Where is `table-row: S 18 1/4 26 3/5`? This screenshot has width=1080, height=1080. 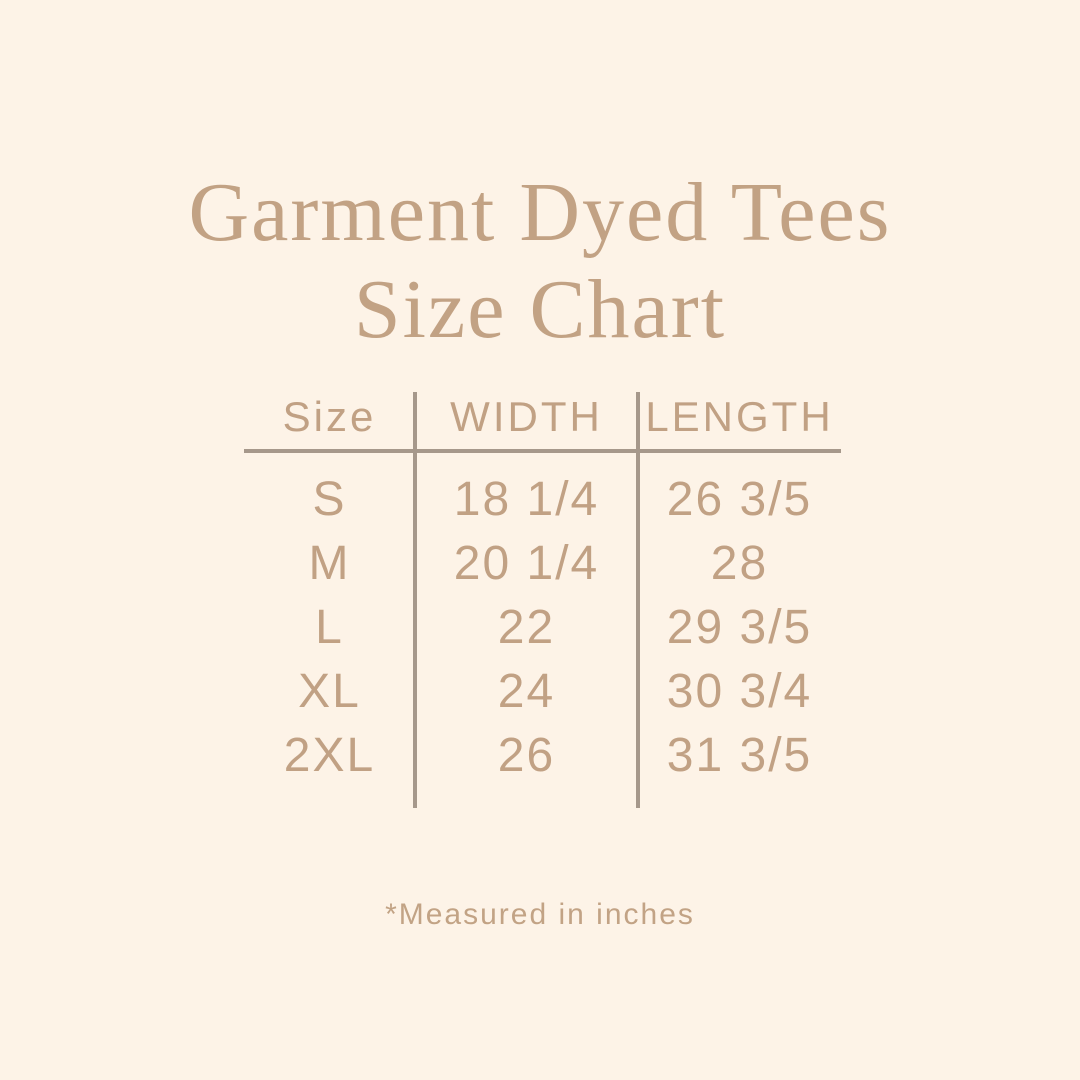
table-row: S 18 1/4 26 3/5 is located at coordinates (542, 499).